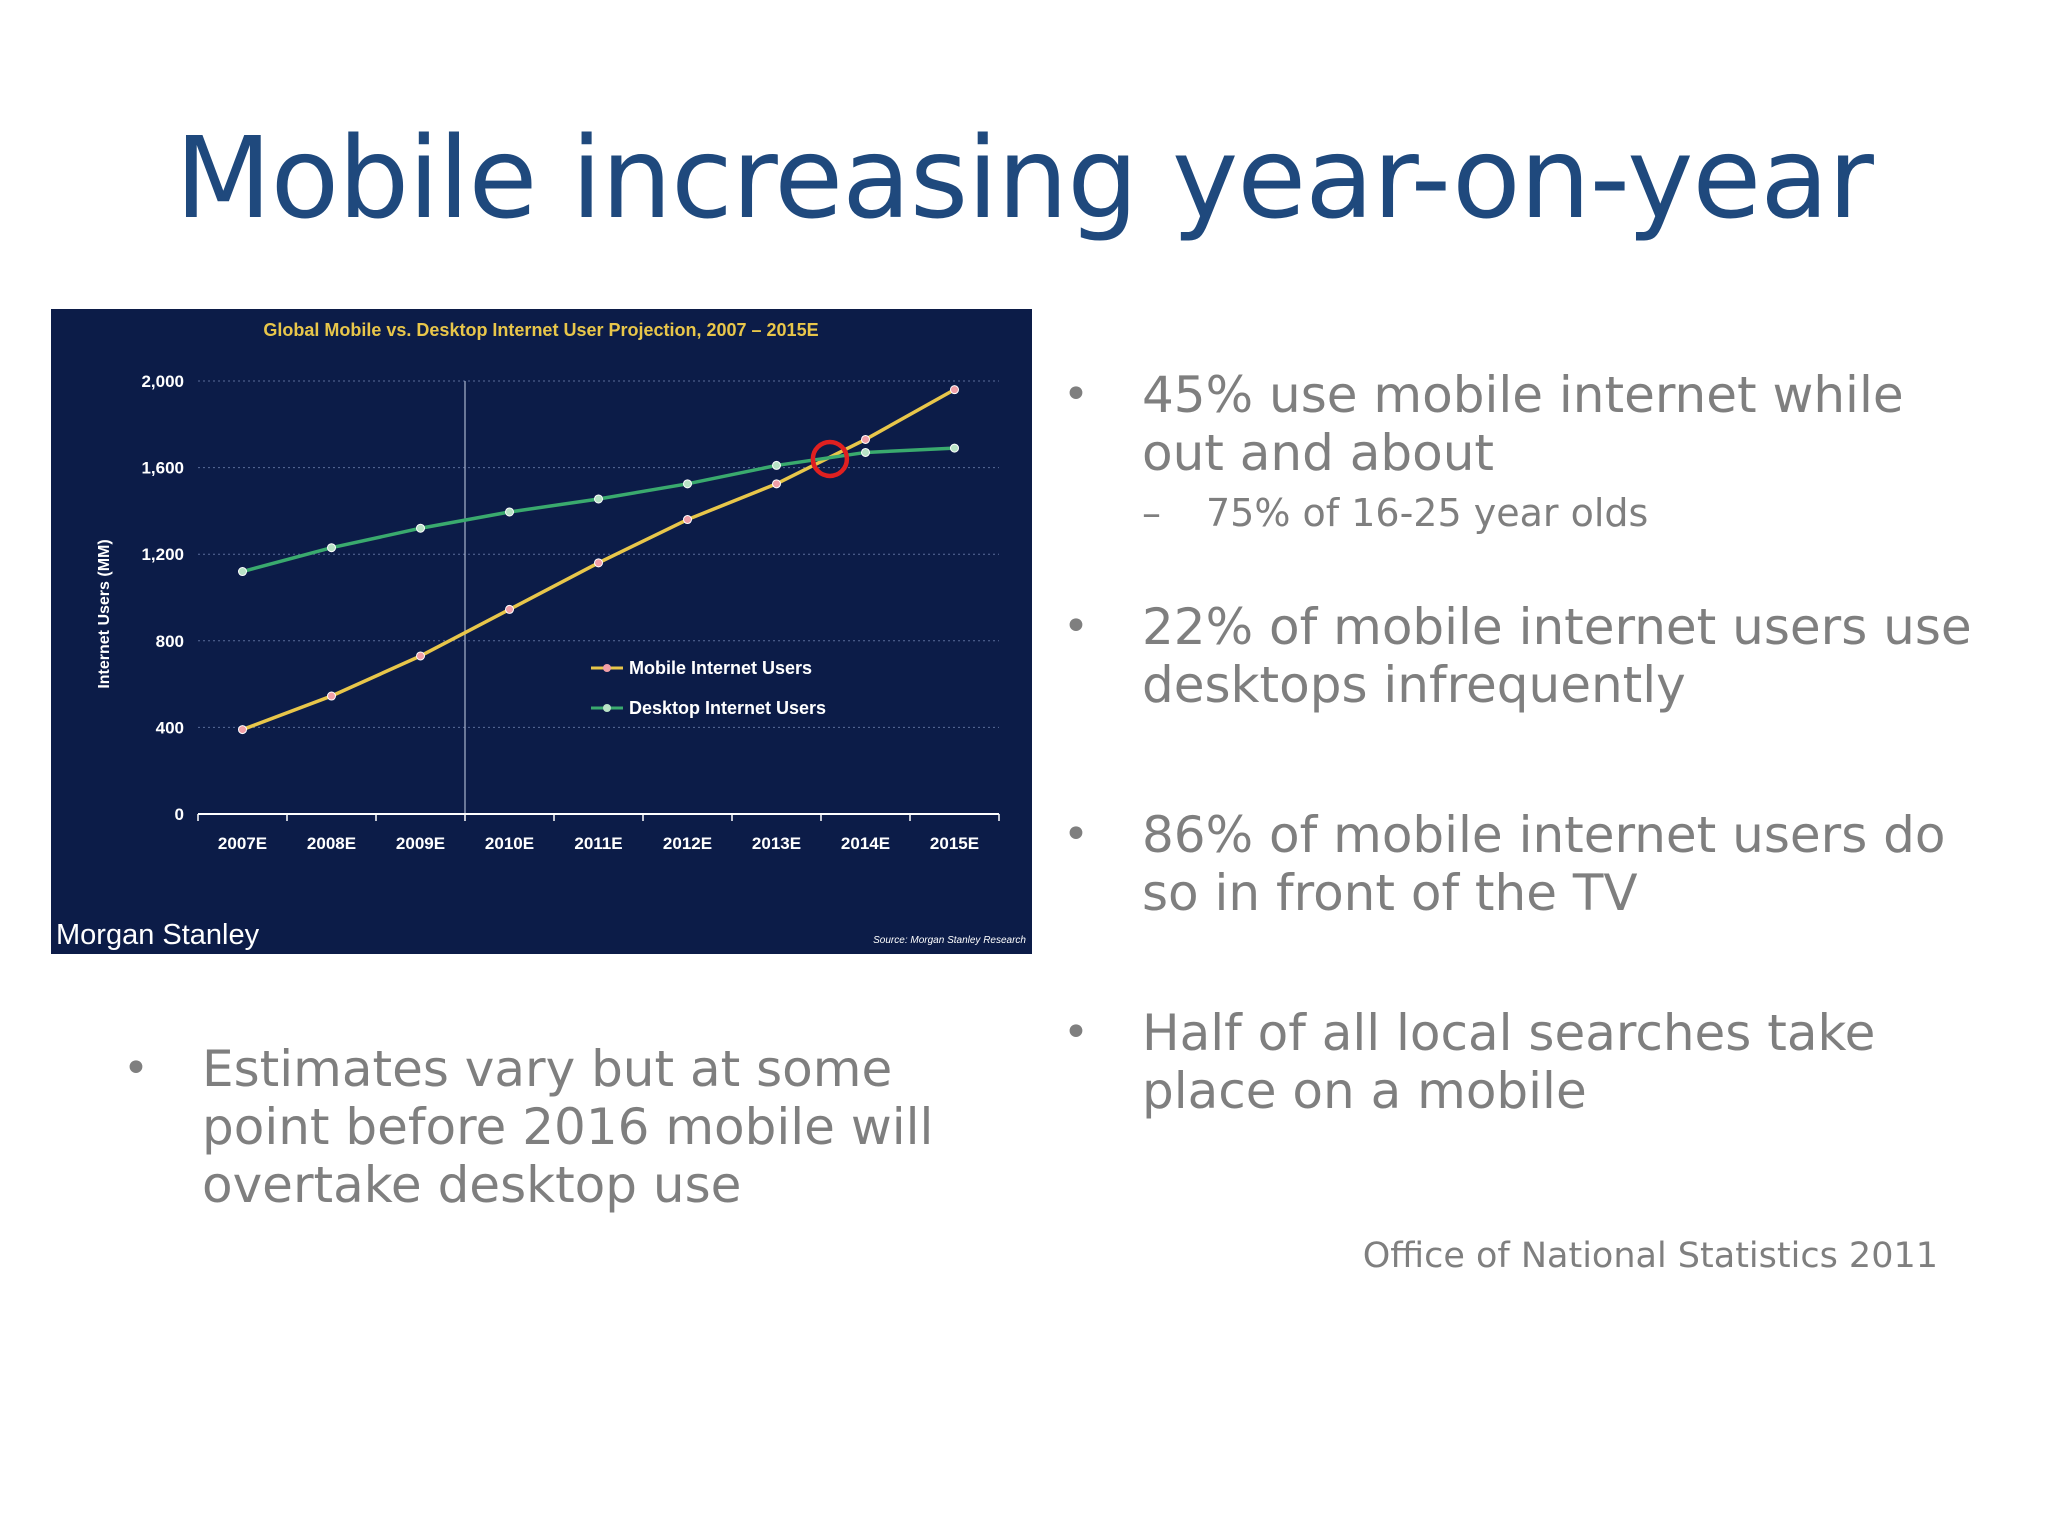 Image resolution: width=2048 pixels, height=1536 pixels. Describe the element at coordinates (420, 843) in the screenshot. I see `x-tick-label: 2009E` at that location.